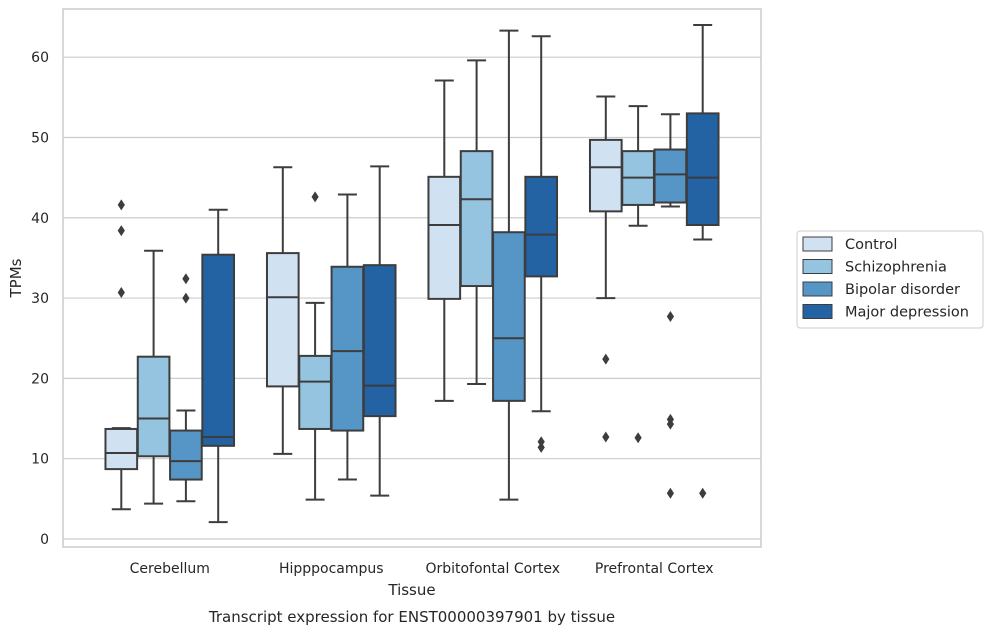 This screenshot has height=634, width=993. Describe the element at coordinates (16, 278) in the screenshot. I see `y-axis-label: TPMs` at that location.